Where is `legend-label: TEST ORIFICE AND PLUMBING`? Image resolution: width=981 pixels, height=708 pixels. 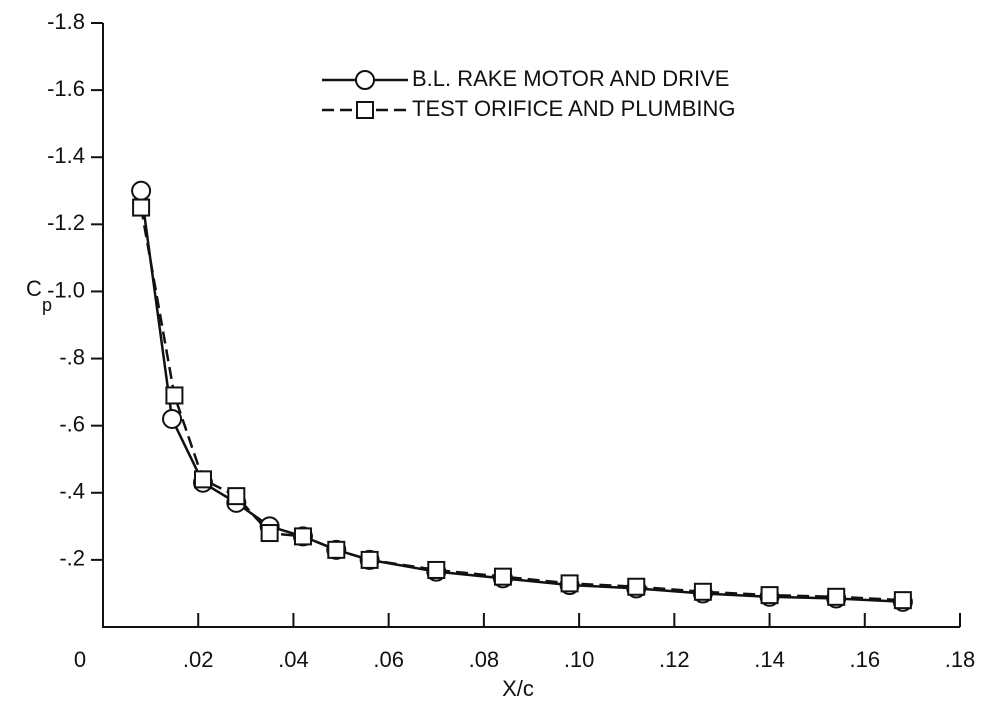 legend-label: TEST ORIFICE AND PLUMBING is located at coordinates (574, 108).